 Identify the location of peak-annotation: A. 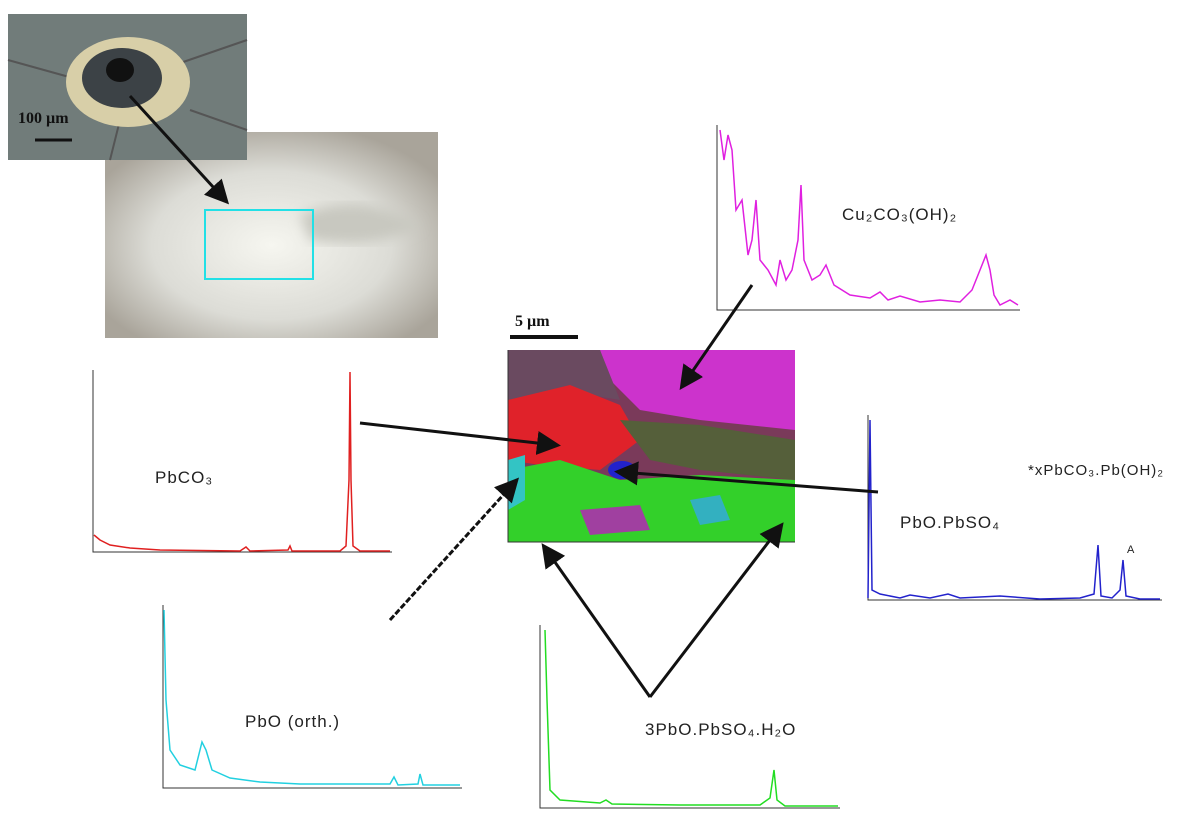
(1131, 550).